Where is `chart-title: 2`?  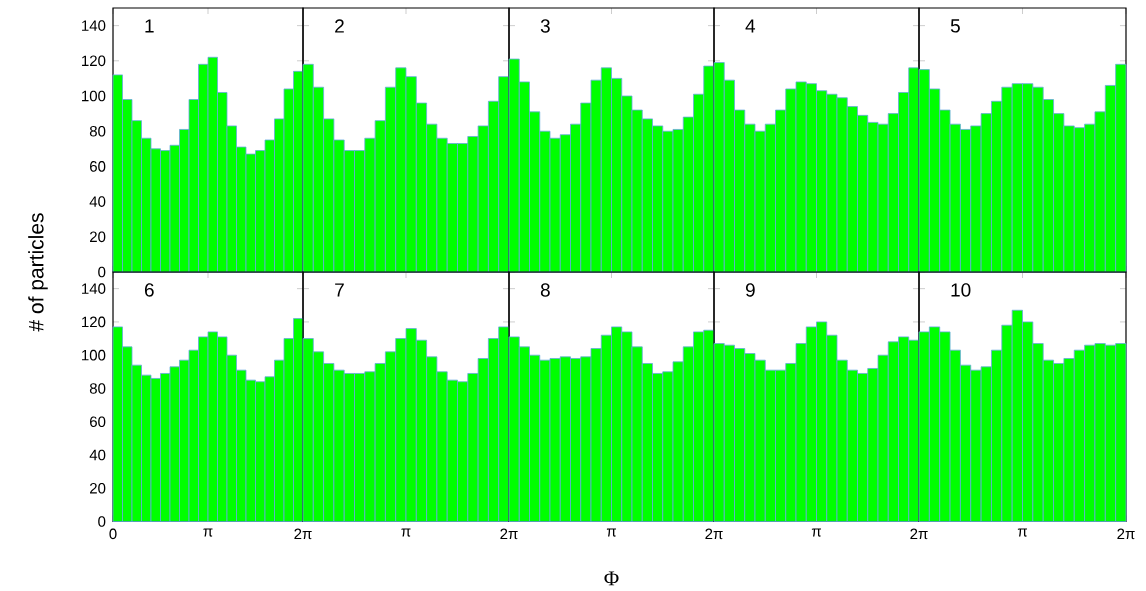
chart-title: 2 is located at coordinates (339, 26).